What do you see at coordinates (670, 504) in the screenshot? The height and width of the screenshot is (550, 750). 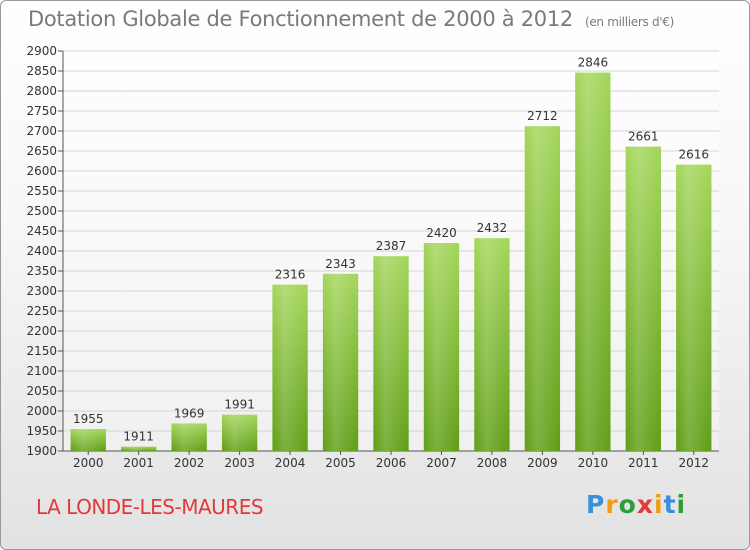 I see `logo-letter: t` at bounding box center [670, 504].